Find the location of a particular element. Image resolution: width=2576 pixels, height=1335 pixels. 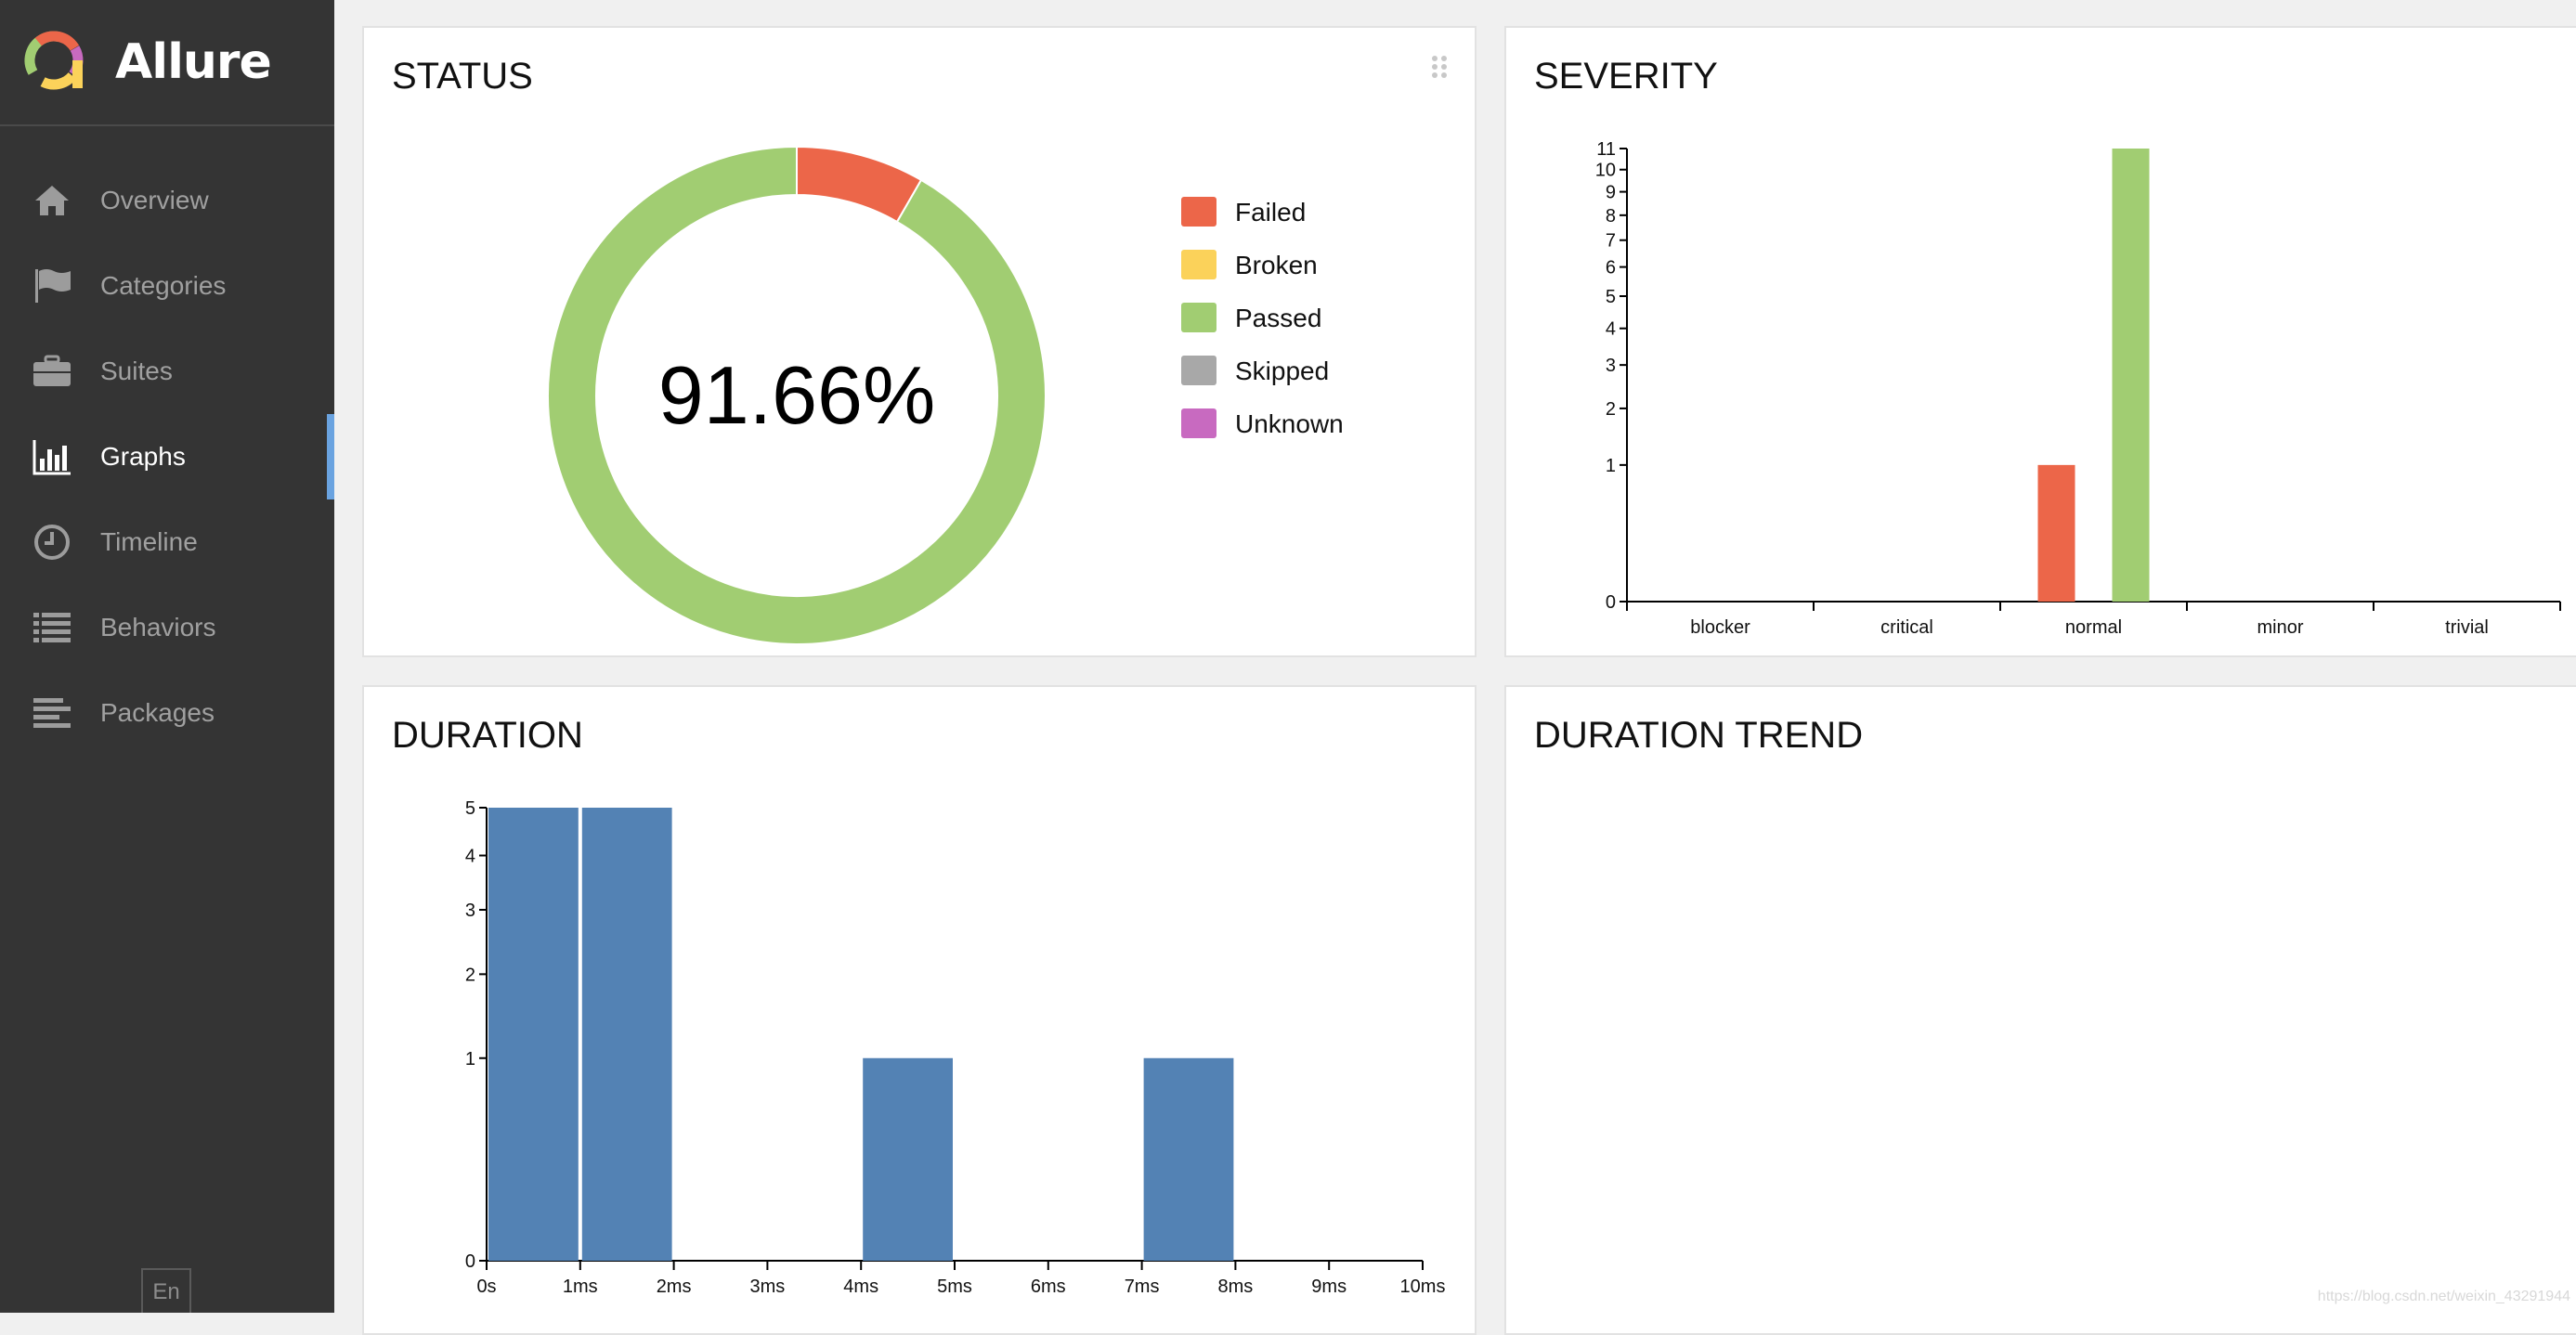

x-tick-label: 6ms is located at coordinates (1048, 1287).